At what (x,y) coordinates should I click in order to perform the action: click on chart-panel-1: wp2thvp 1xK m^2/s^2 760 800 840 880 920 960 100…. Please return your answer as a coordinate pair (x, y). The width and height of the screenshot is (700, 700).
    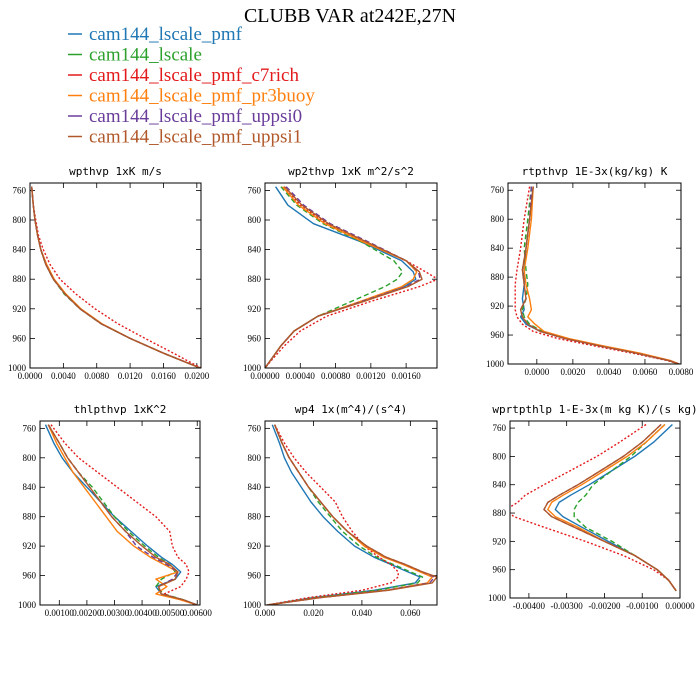
    Looking at the image, I should click on (340, 273).